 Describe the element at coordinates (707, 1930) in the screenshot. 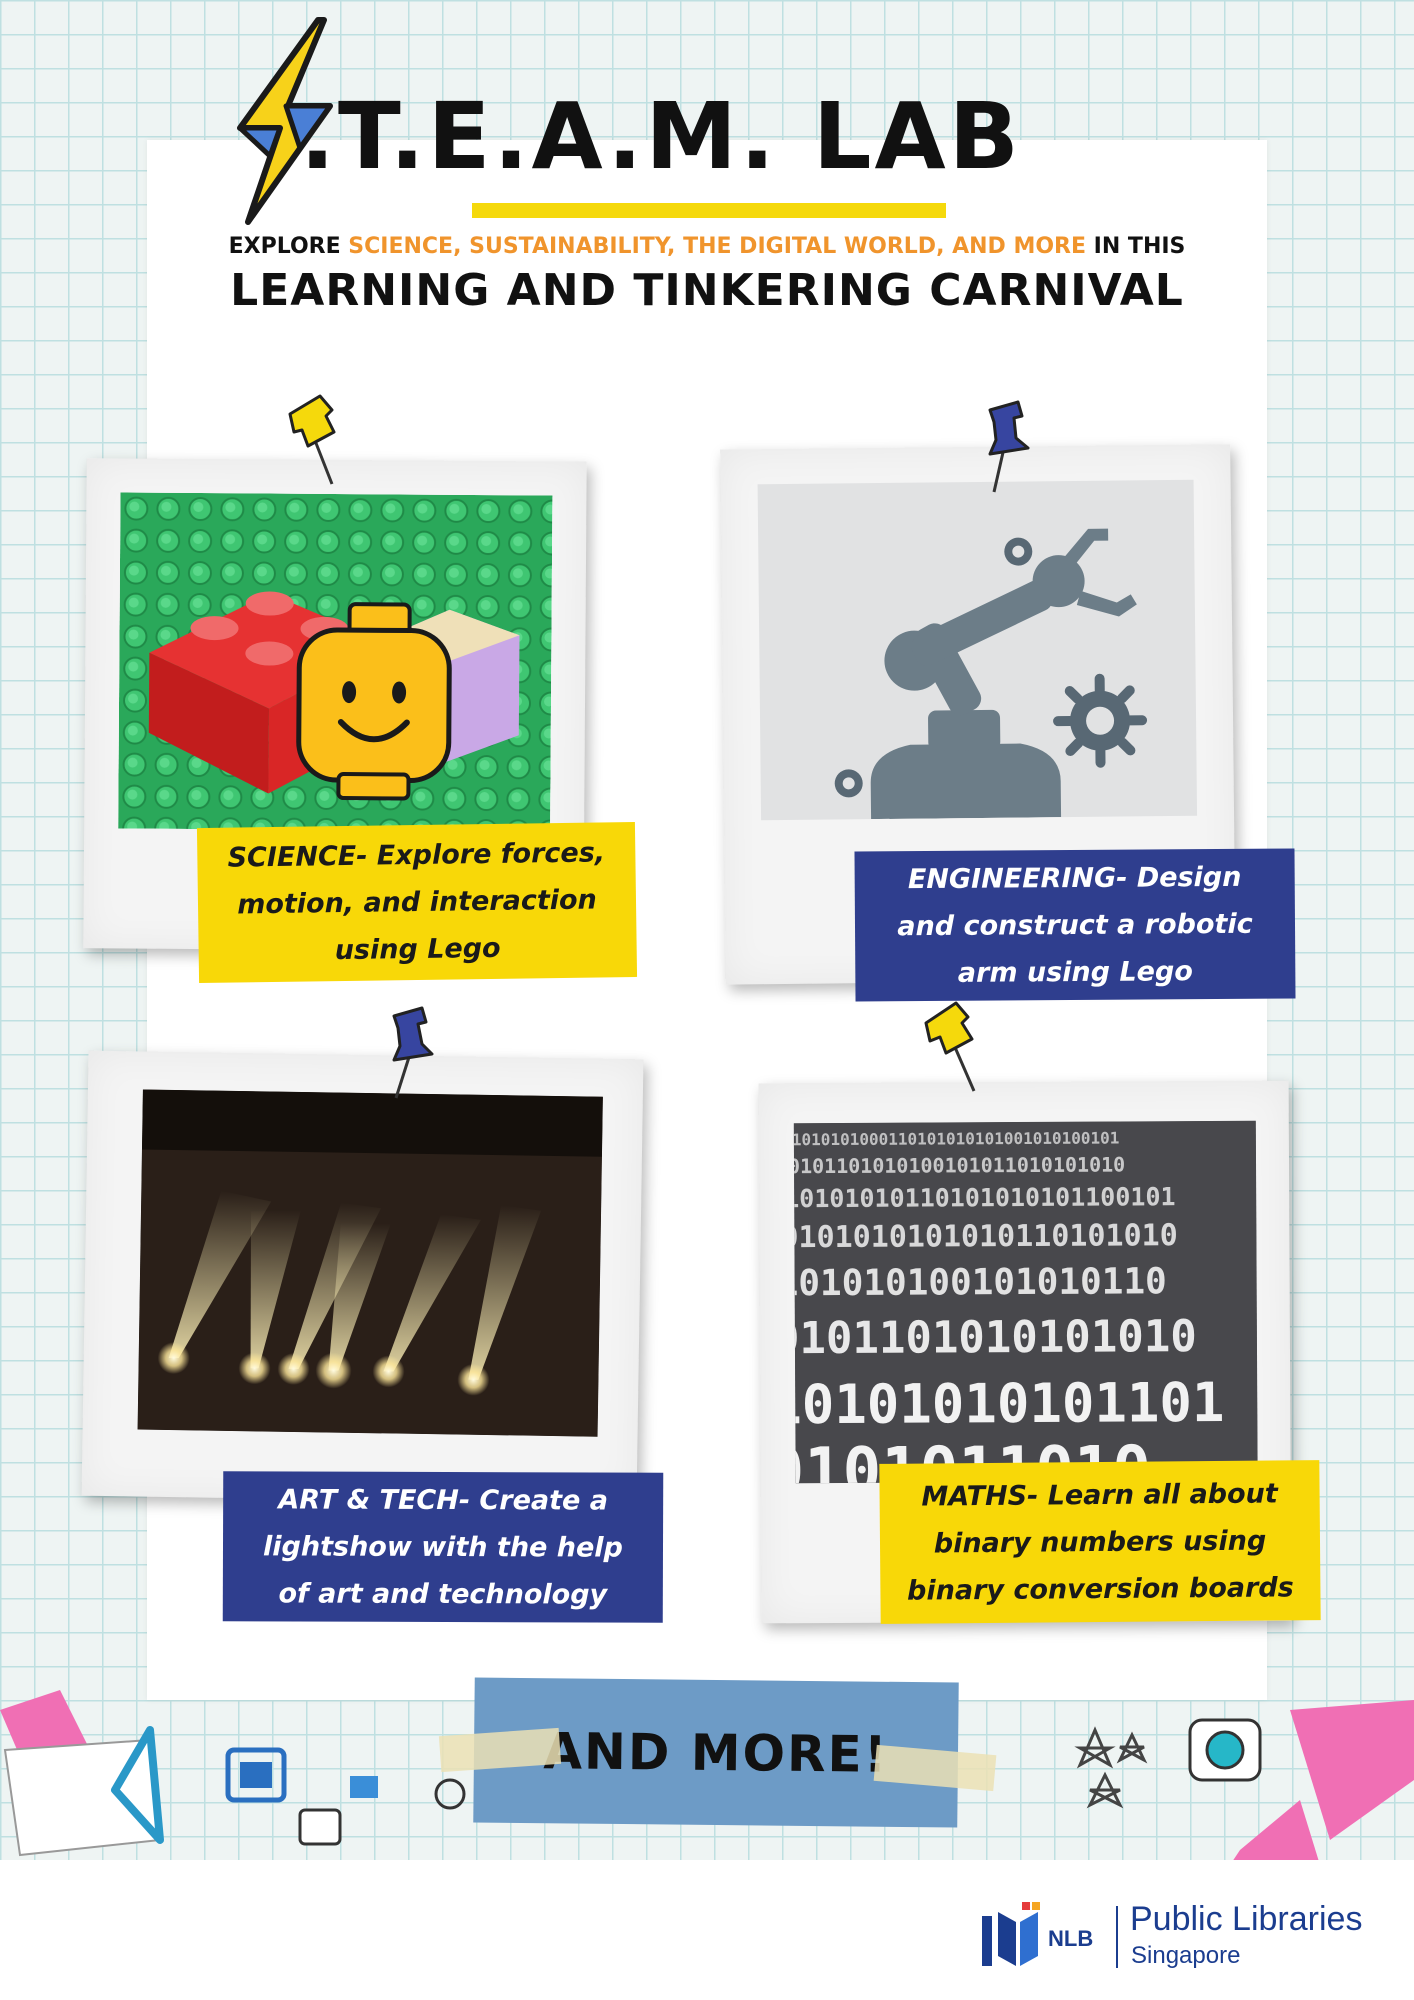

I see `footer` at that location.